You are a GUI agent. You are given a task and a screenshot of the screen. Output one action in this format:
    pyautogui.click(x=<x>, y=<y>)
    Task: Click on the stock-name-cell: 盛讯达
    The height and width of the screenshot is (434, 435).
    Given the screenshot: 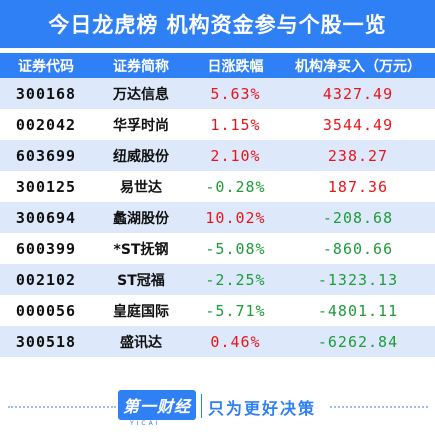 What is the action you would take?
    pyautogui.click(x=141, y=341)
    